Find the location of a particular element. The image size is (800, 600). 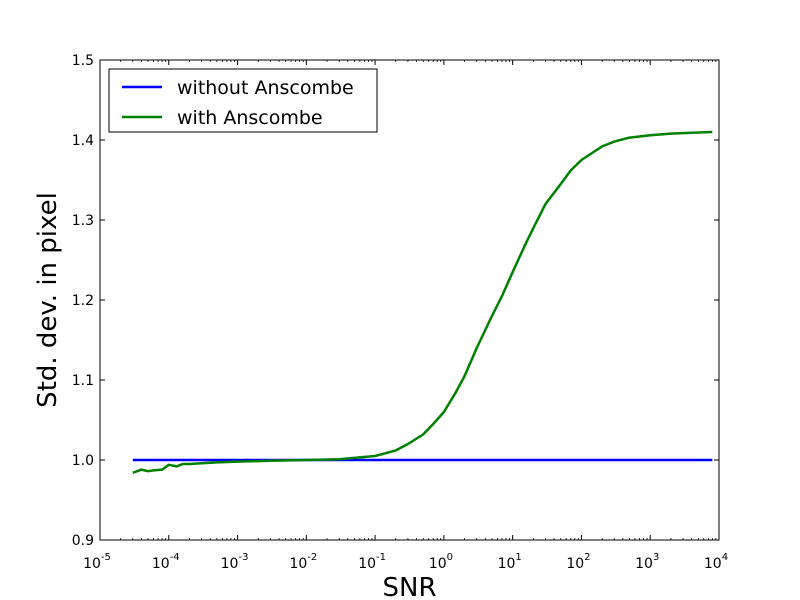

x-tick-label: 10¹ is located at coordinates (510, 562).